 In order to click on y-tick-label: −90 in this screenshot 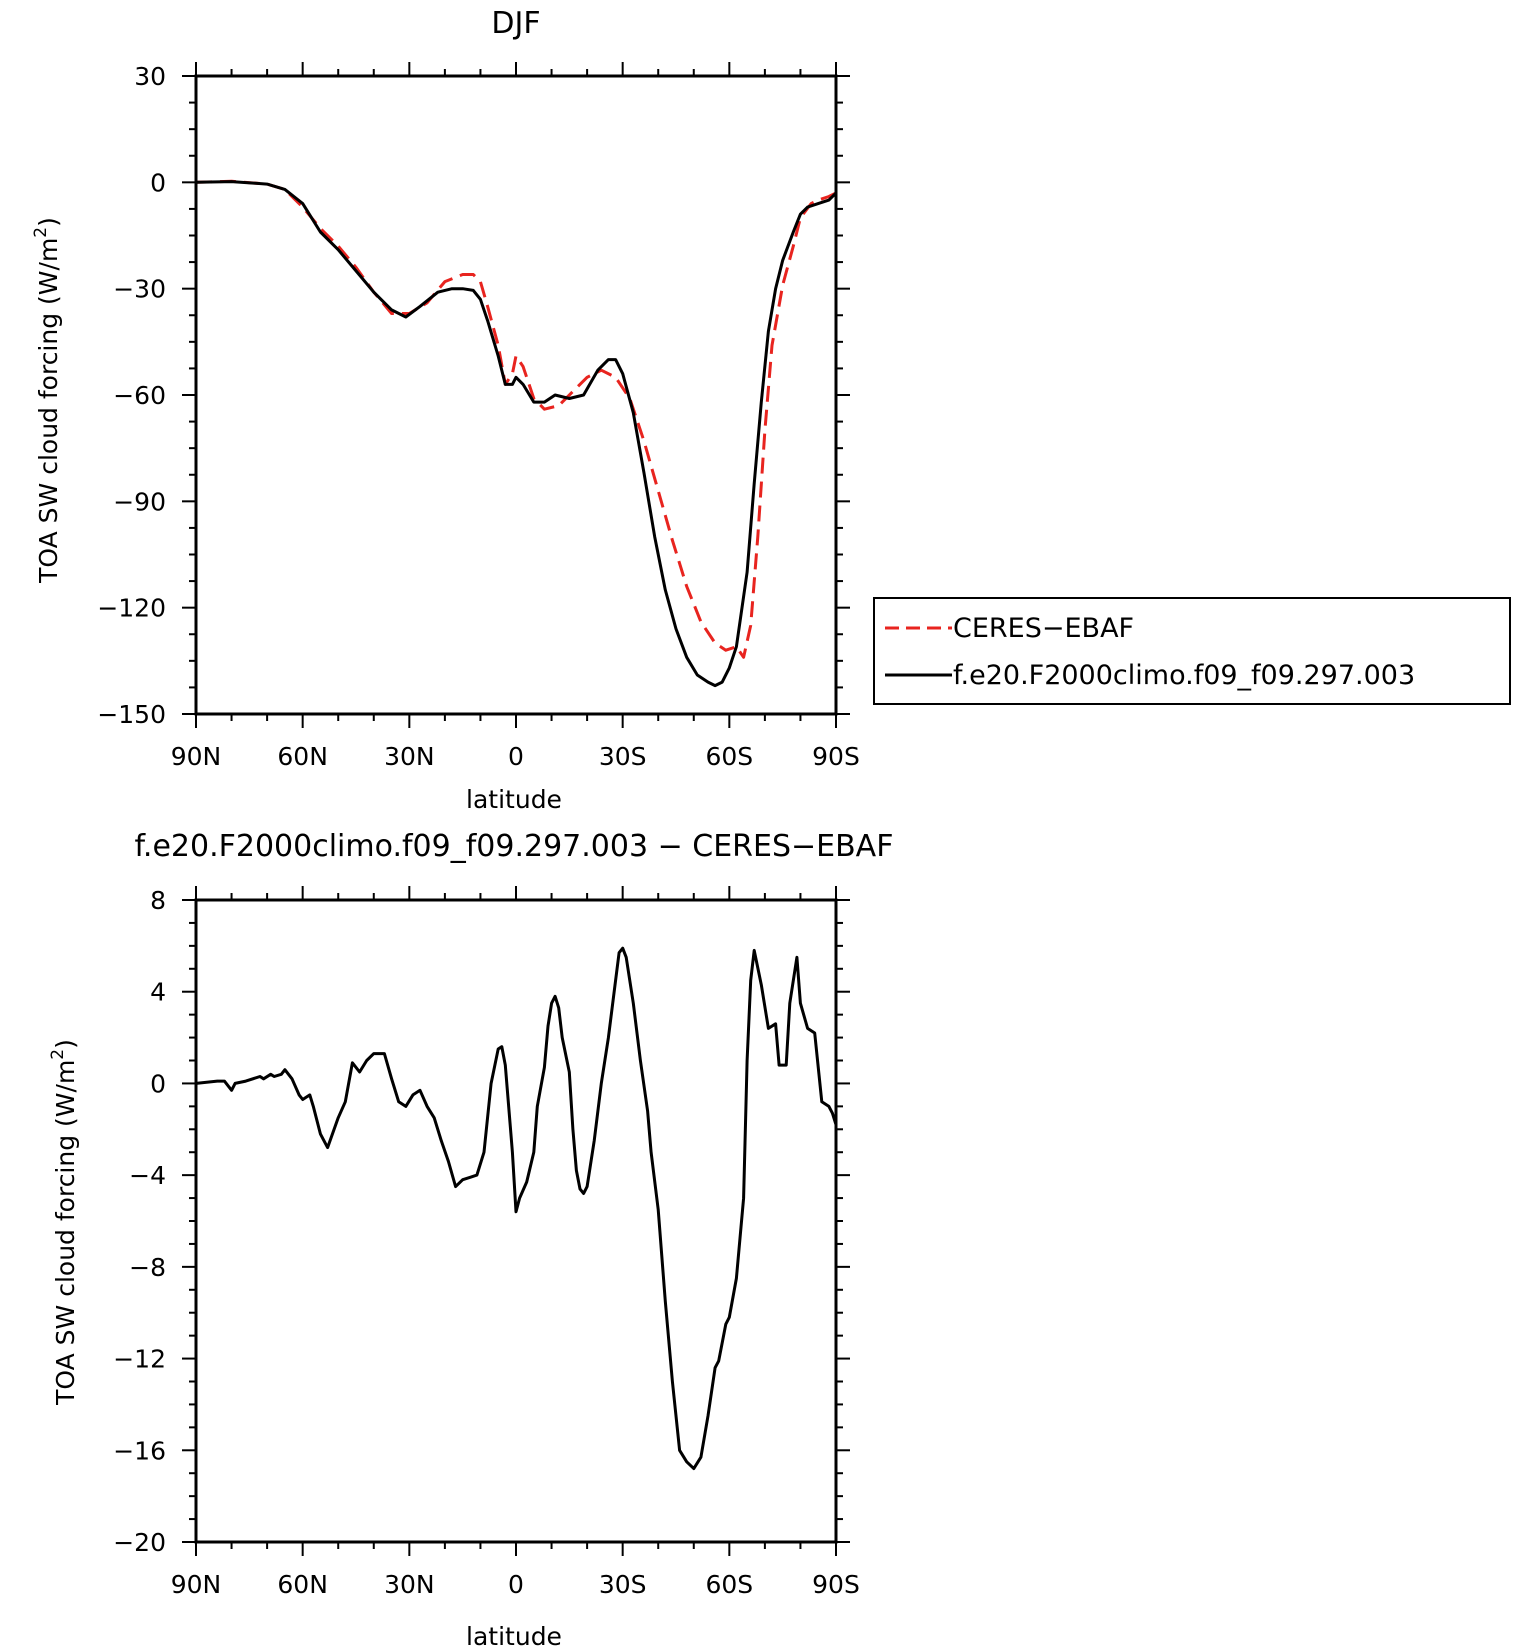, I will do `click(139, 501)`.